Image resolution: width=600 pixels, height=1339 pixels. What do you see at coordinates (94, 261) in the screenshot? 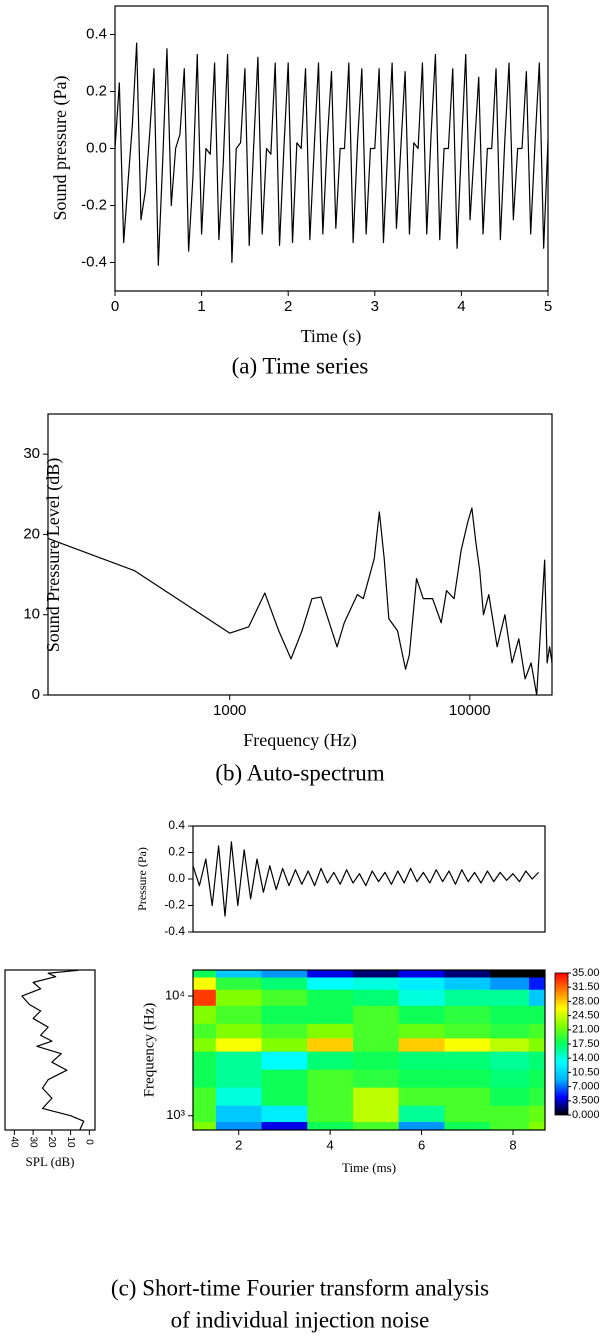
I see `y-tick-label: -0.4` at bounding box center [94, 261].